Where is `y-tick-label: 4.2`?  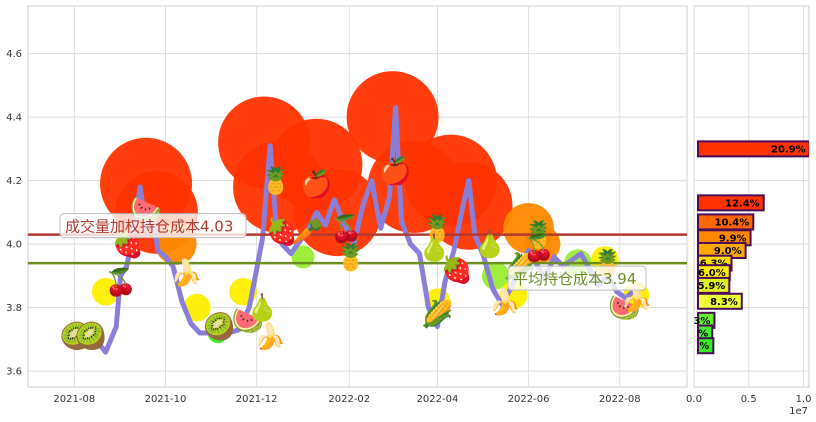
y-tick-label: 4.2 is located at coordinates (14, 181).